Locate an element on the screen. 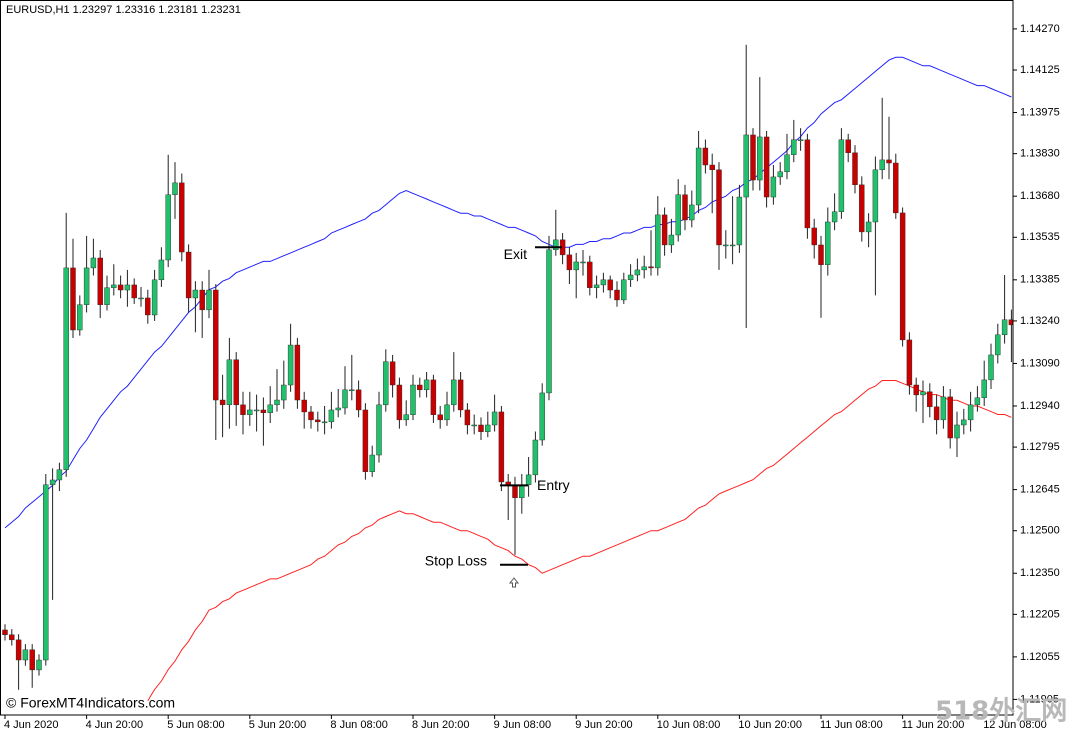 Image resolution: width=1068 pixels, height=735 pixels. y-tick-label: 1.13385 is located at coordinates (1040, 280).